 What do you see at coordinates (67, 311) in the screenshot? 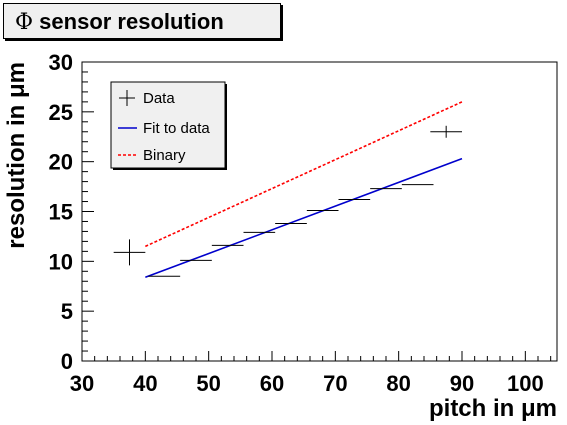
I see `y-tick-label: 5` at bounding box center [67, 311].